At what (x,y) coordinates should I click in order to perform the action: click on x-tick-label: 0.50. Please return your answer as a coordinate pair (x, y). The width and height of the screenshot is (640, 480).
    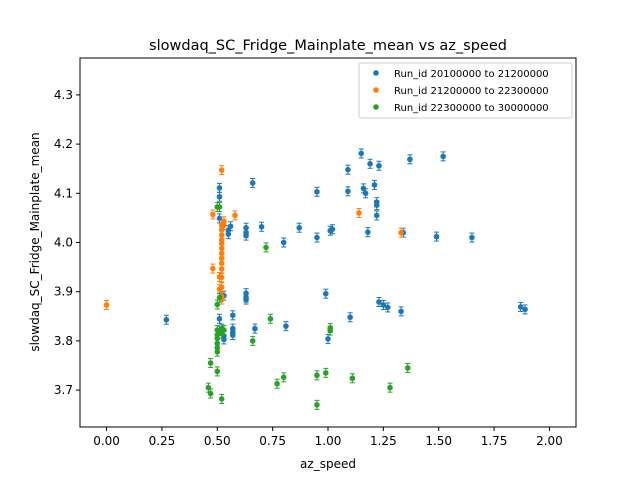
    Looking at the image, I should click on (217, 441).